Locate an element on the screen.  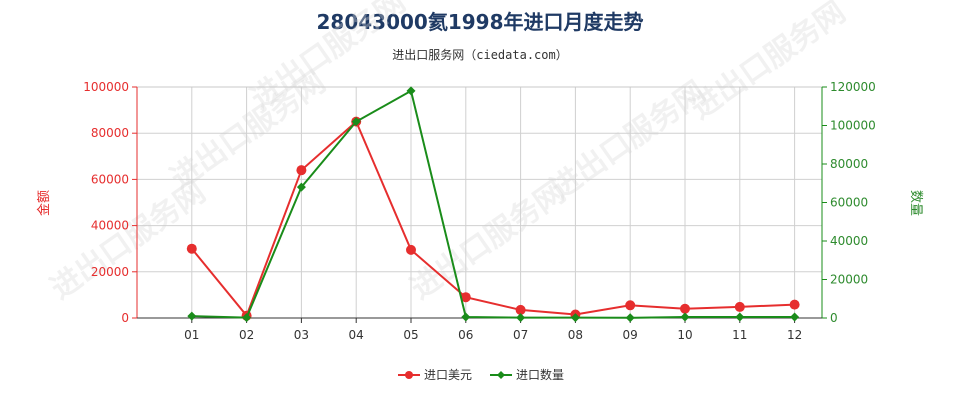
x-tick-label: 07 is located at coordinates (520, 335).